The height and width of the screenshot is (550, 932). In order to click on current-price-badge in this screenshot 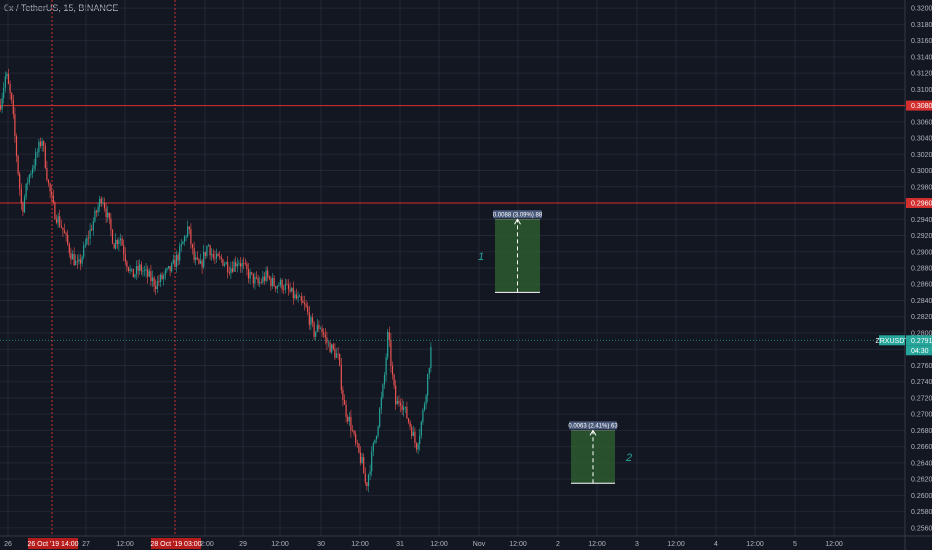, I will do `click(919, 340)`.